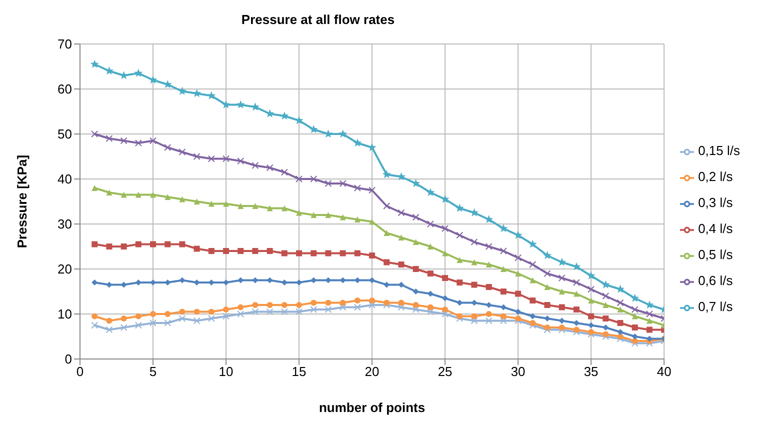 This screenshot has width=777, height=432. I want to click on x-axis-title: number of points, so click(372, 407).